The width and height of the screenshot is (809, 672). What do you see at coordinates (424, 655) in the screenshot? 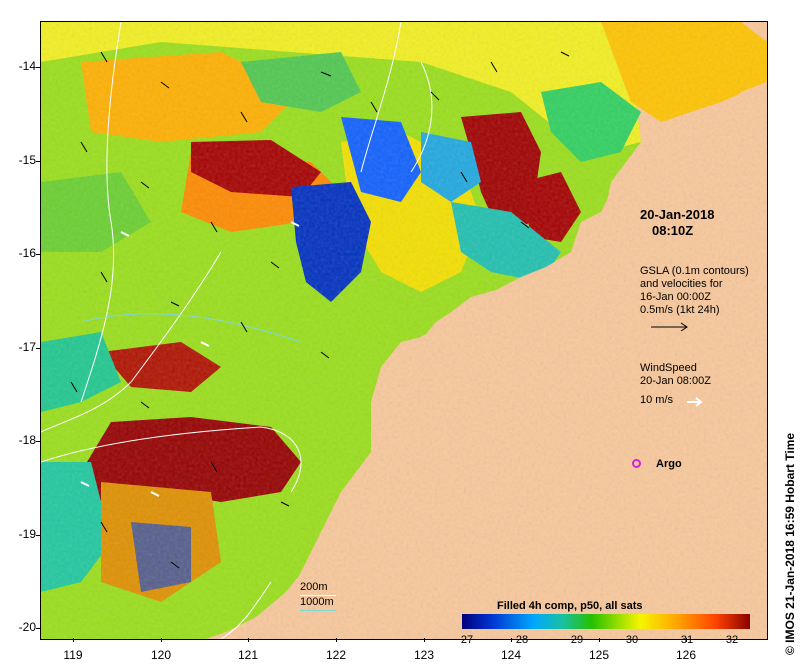
I see `x-tick-label: 123` at bounding box center [424, 655].